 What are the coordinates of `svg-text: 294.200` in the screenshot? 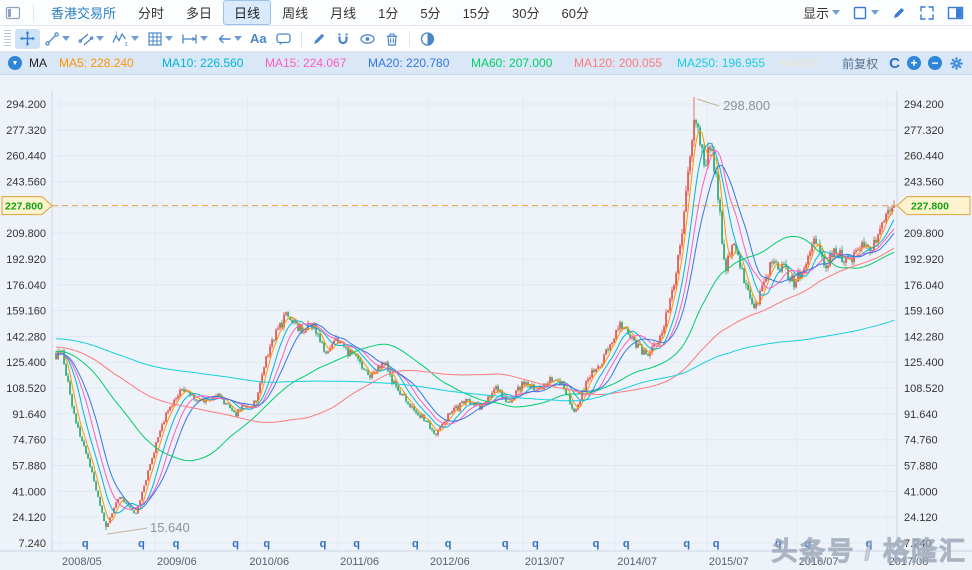 It's located at (26, 105).